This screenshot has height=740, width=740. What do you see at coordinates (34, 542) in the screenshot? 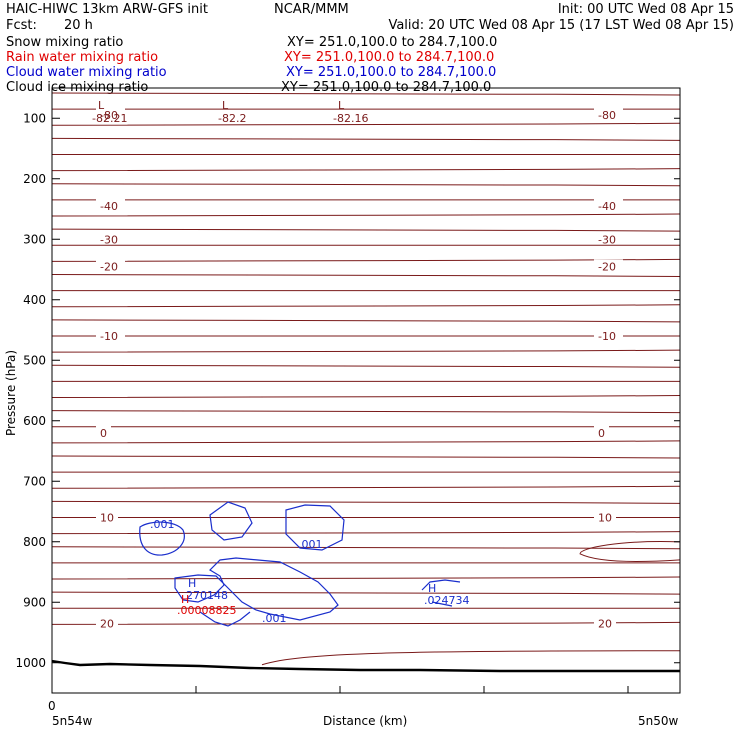
I see `y-tick-label: 800` at bounding box center [34, 542].